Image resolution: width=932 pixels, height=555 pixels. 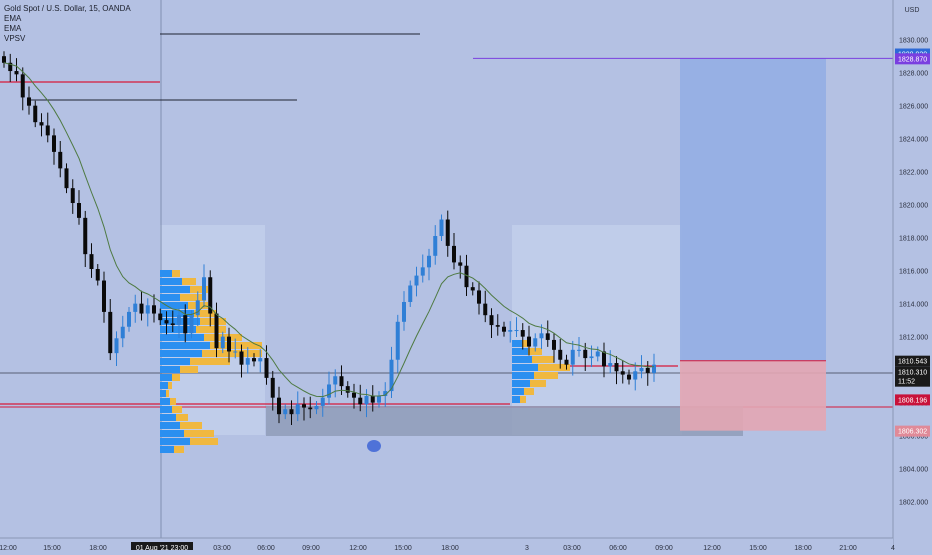 I want to click on price-label: 1808.196, so click(x=912, y=400).